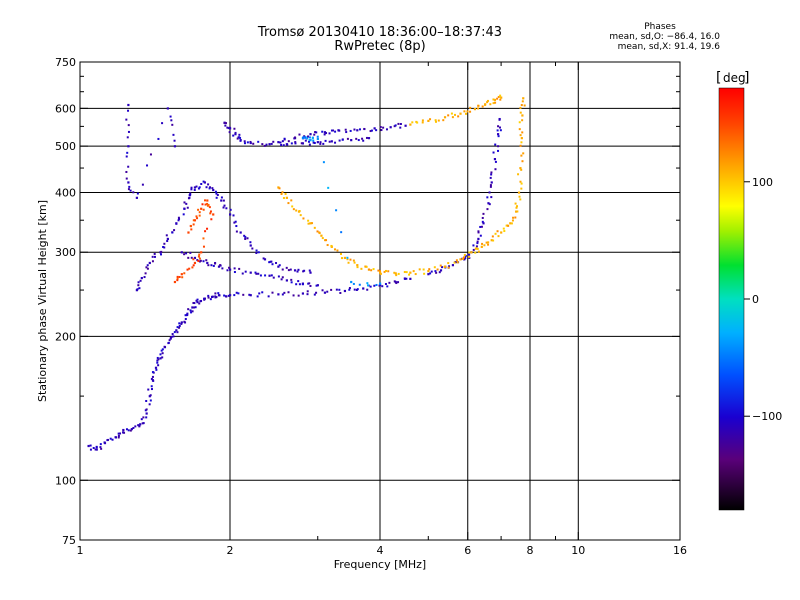 This screenshot has width=800, height=600. I want to click on x-tick-label: 10, so click(578, 550).